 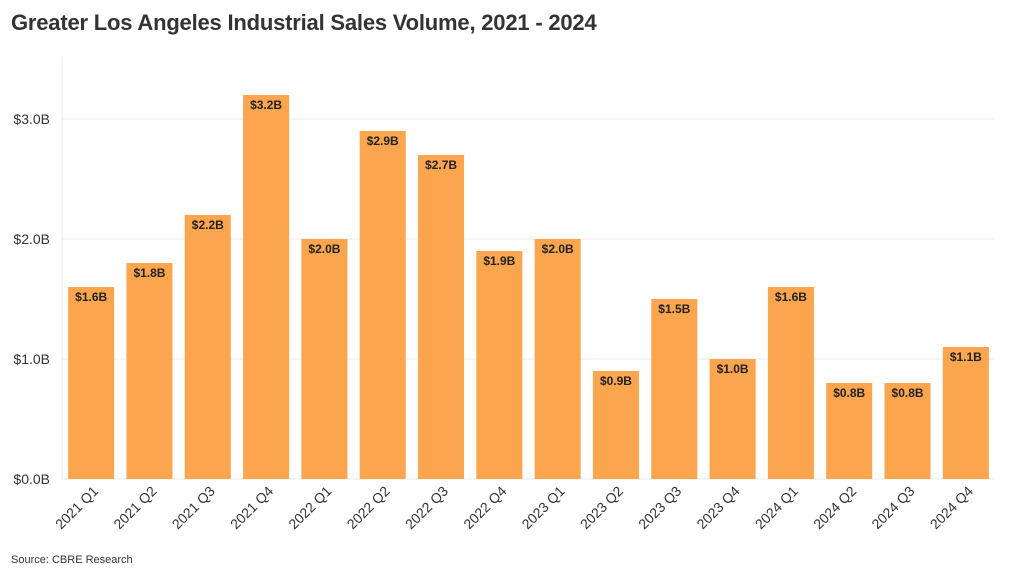 I want to click on data-label: $1.5B, so click(x=674, y=309).